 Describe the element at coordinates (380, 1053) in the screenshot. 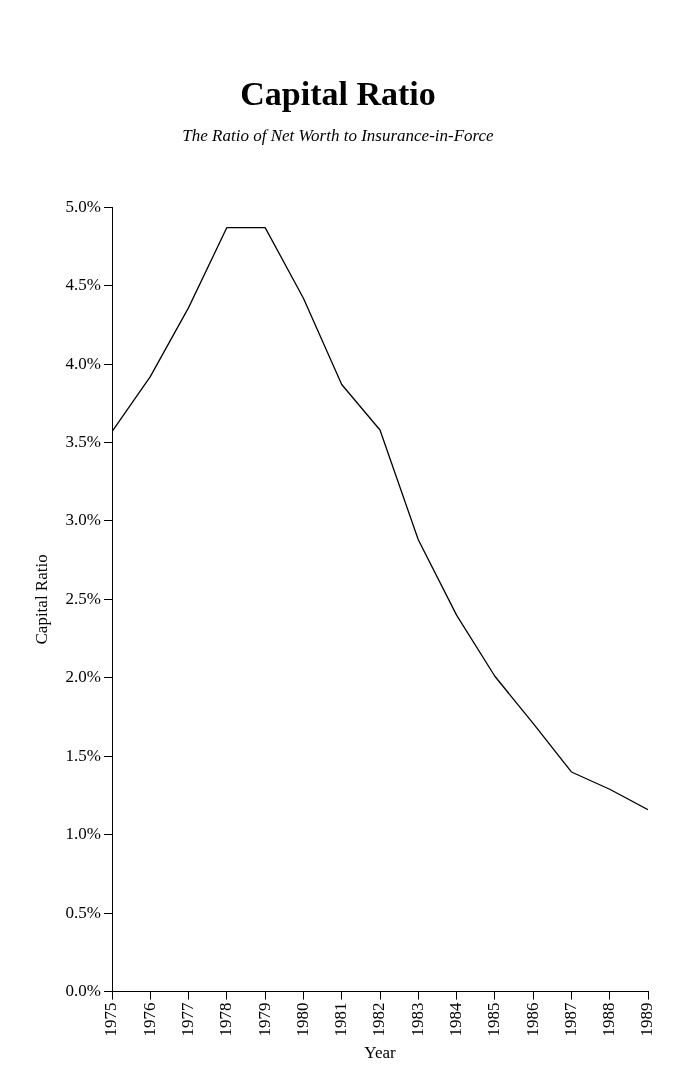

I see `x-axis-title: Year` at that location.